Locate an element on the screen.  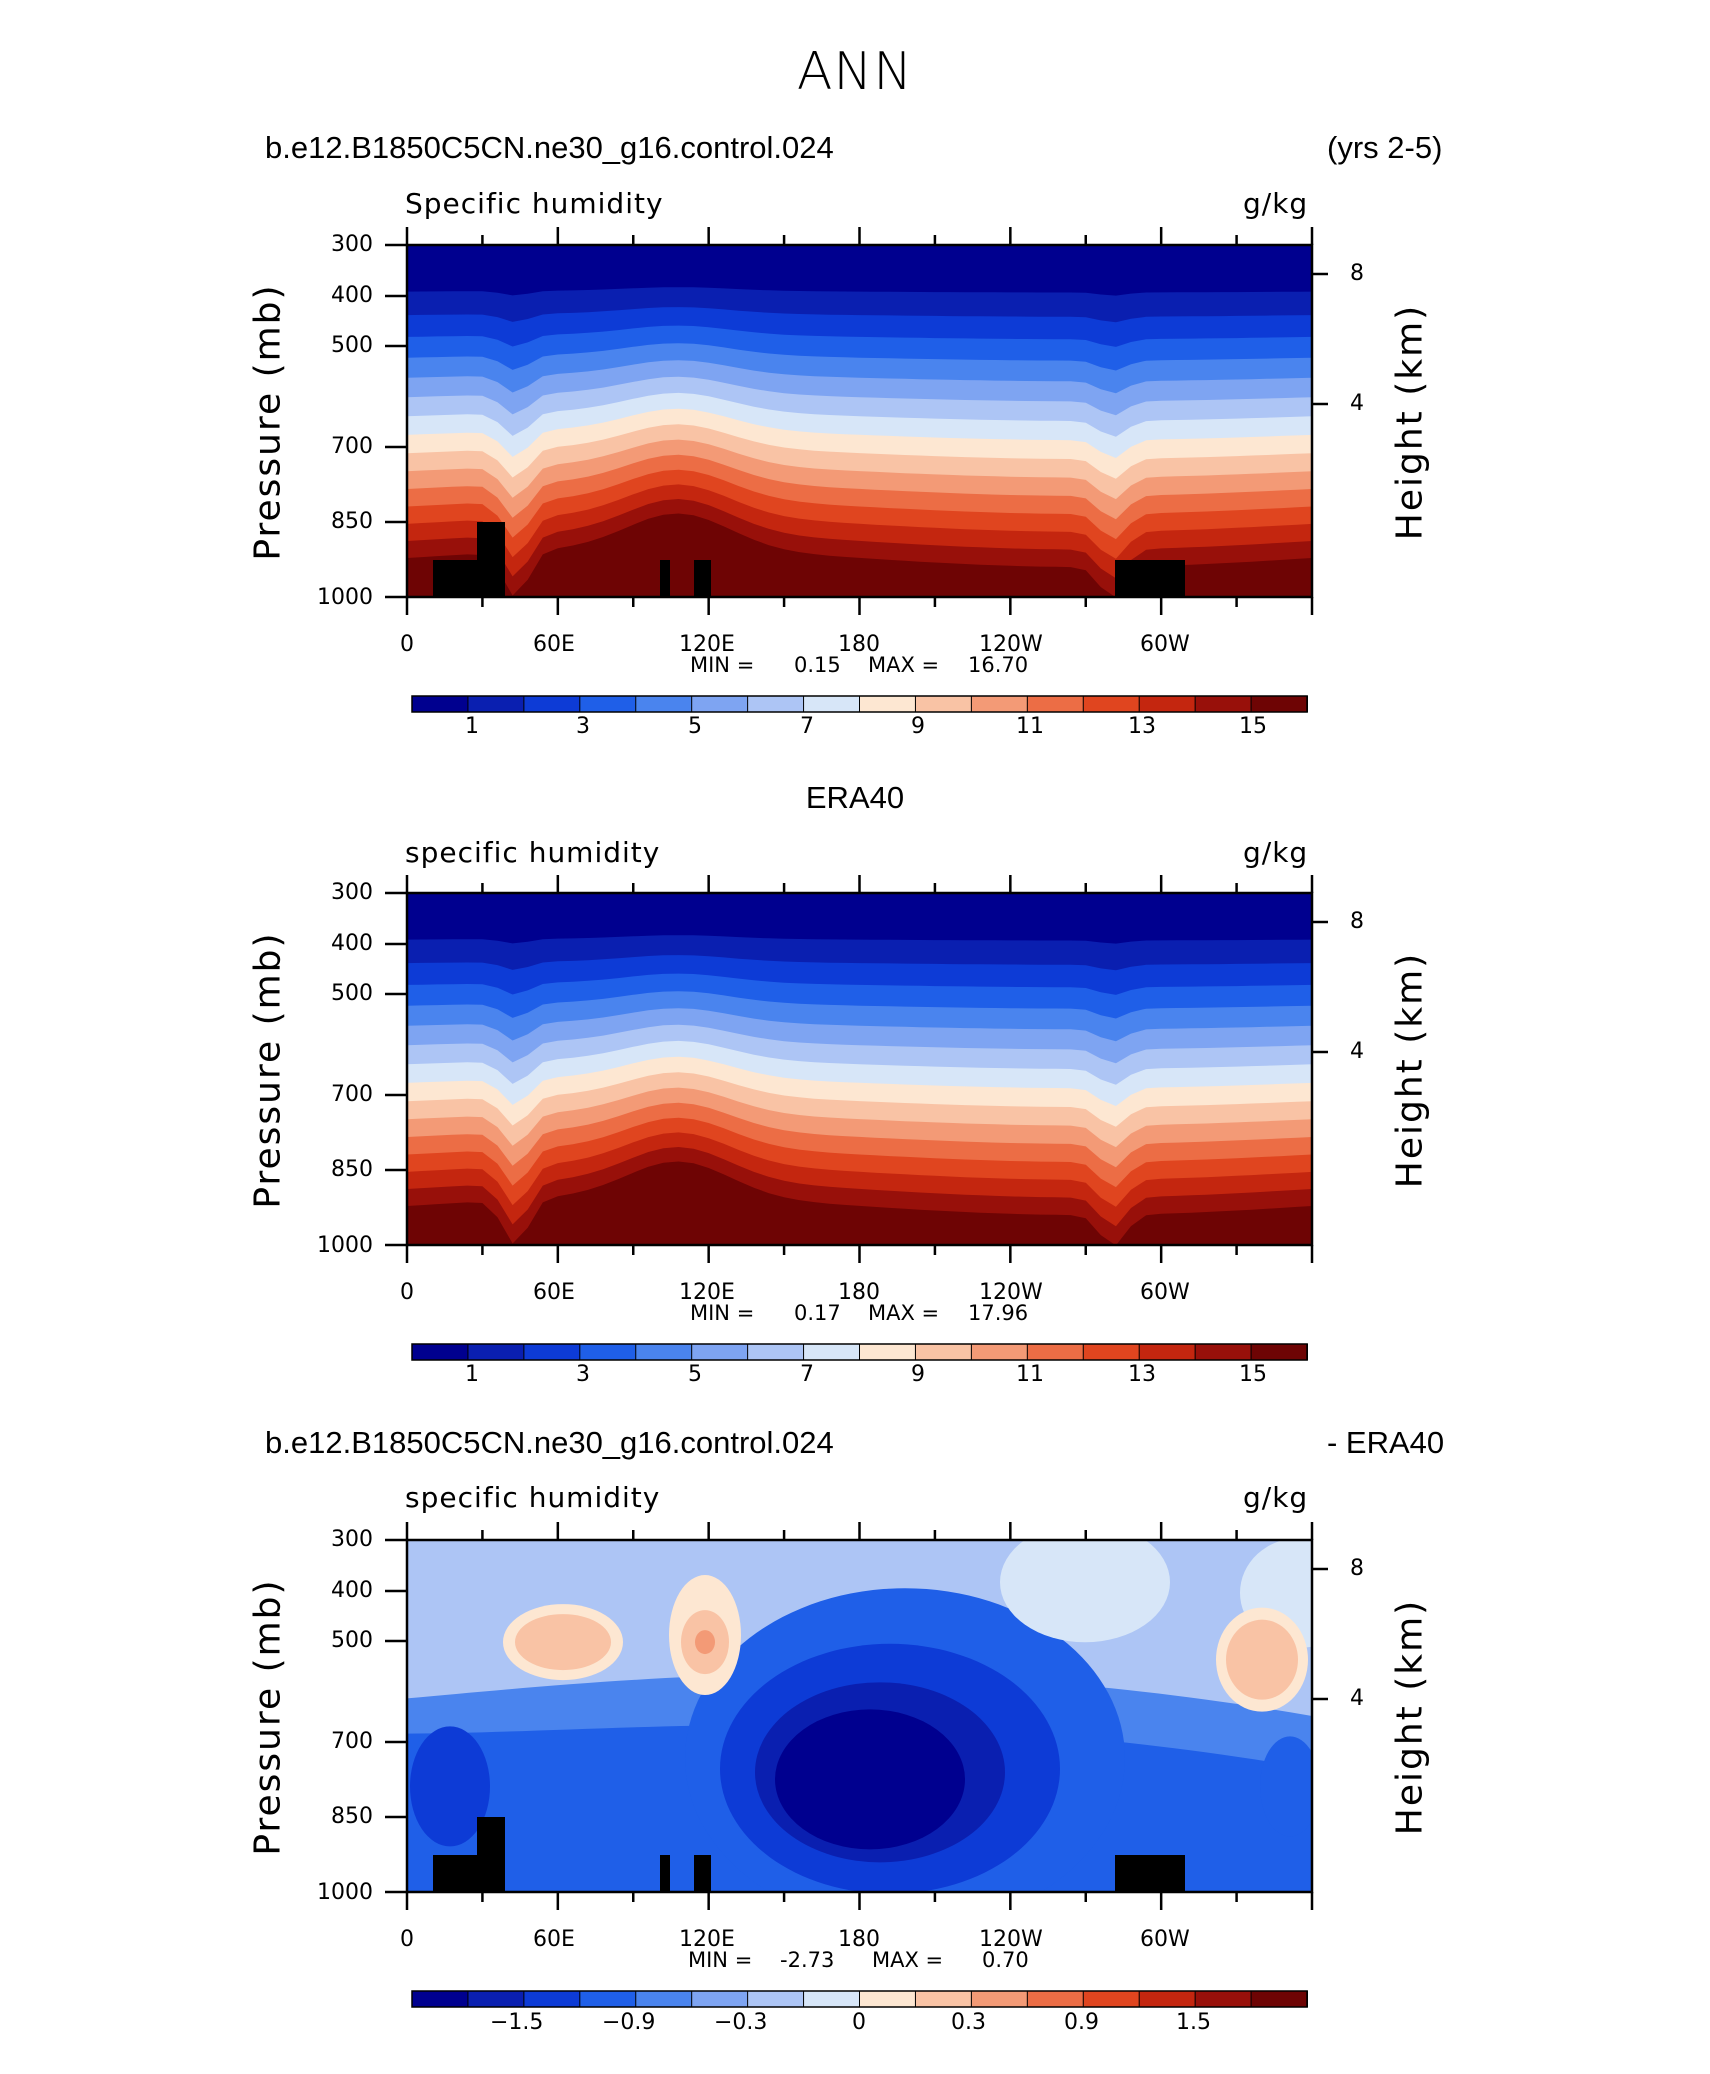
panel3-ytick-right-8: 8 is located at coordinates (1357, 1568).